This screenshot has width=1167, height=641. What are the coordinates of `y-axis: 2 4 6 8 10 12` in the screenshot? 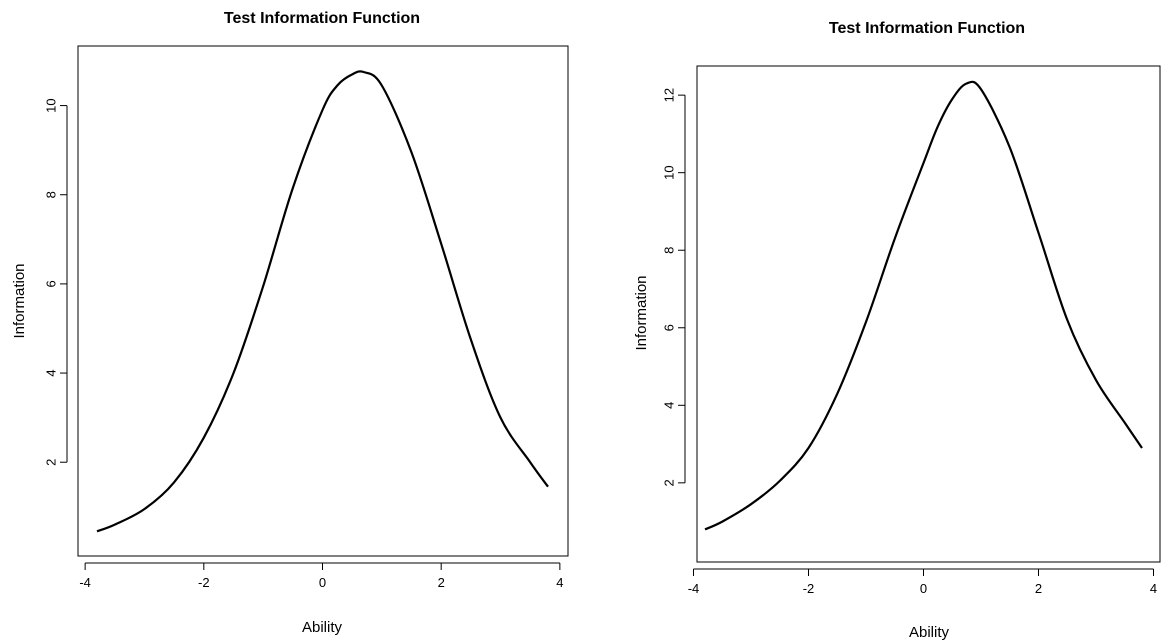 It's located at (674, 287).